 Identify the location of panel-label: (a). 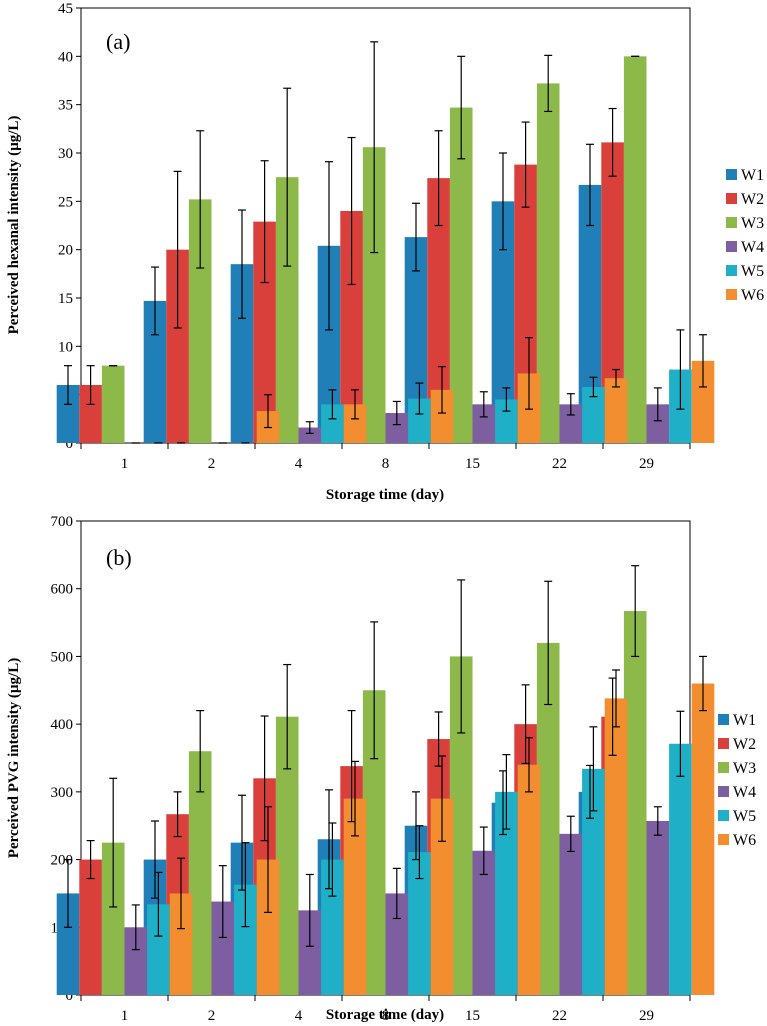
(118, 41).